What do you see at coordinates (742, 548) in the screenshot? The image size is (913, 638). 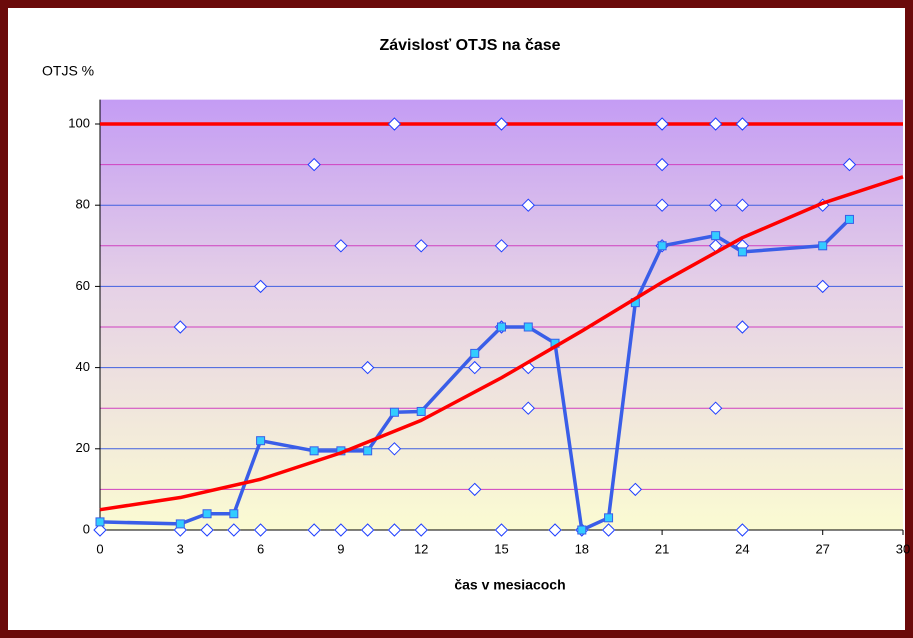 I see `x-tick-label: 24` at bounding box center [742, 548].